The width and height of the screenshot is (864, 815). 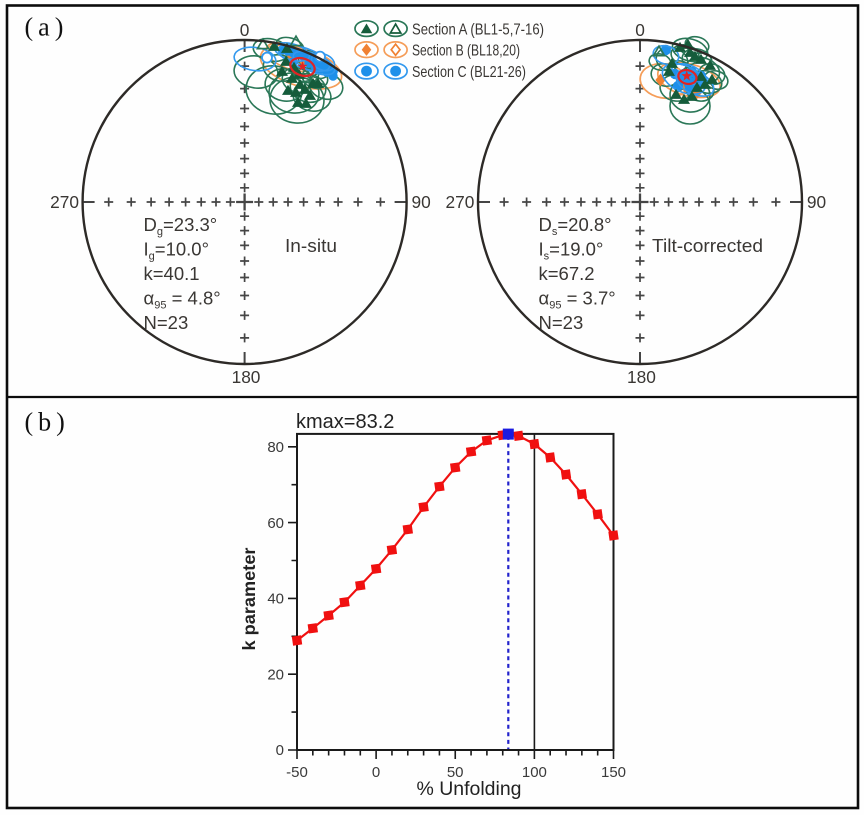 I want to click on svg-text: (a), so click(x=44, y=27).